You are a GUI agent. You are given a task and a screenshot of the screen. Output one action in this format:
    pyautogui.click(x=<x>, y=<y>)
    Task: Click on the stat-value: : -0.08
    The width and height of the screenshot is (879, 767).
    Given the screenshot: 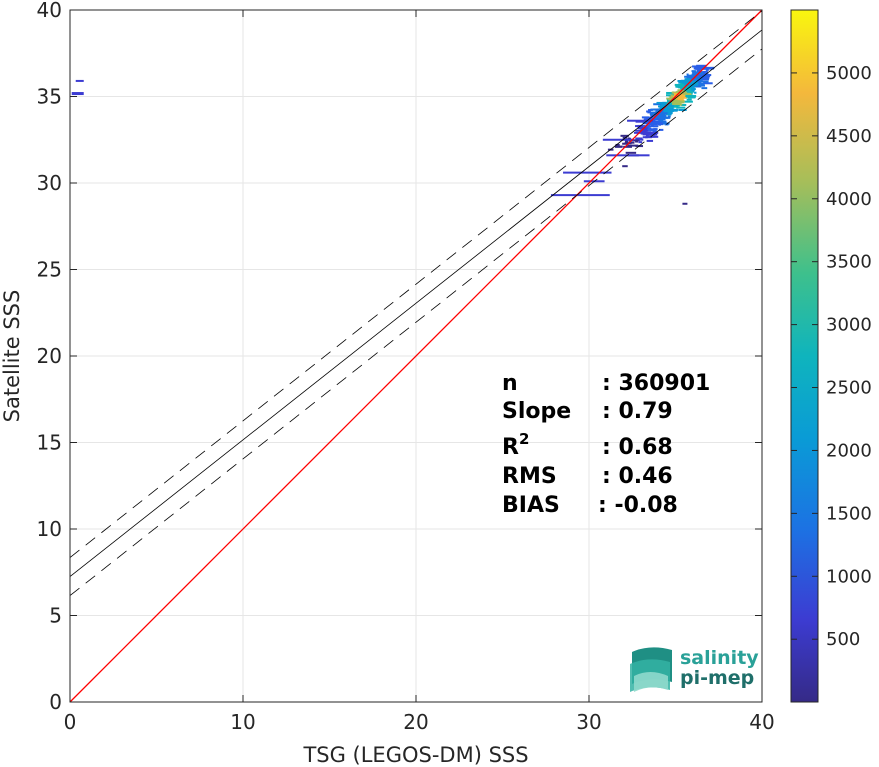 What is the action you would take?
    pyautogui.click(x=638, y=505)
    